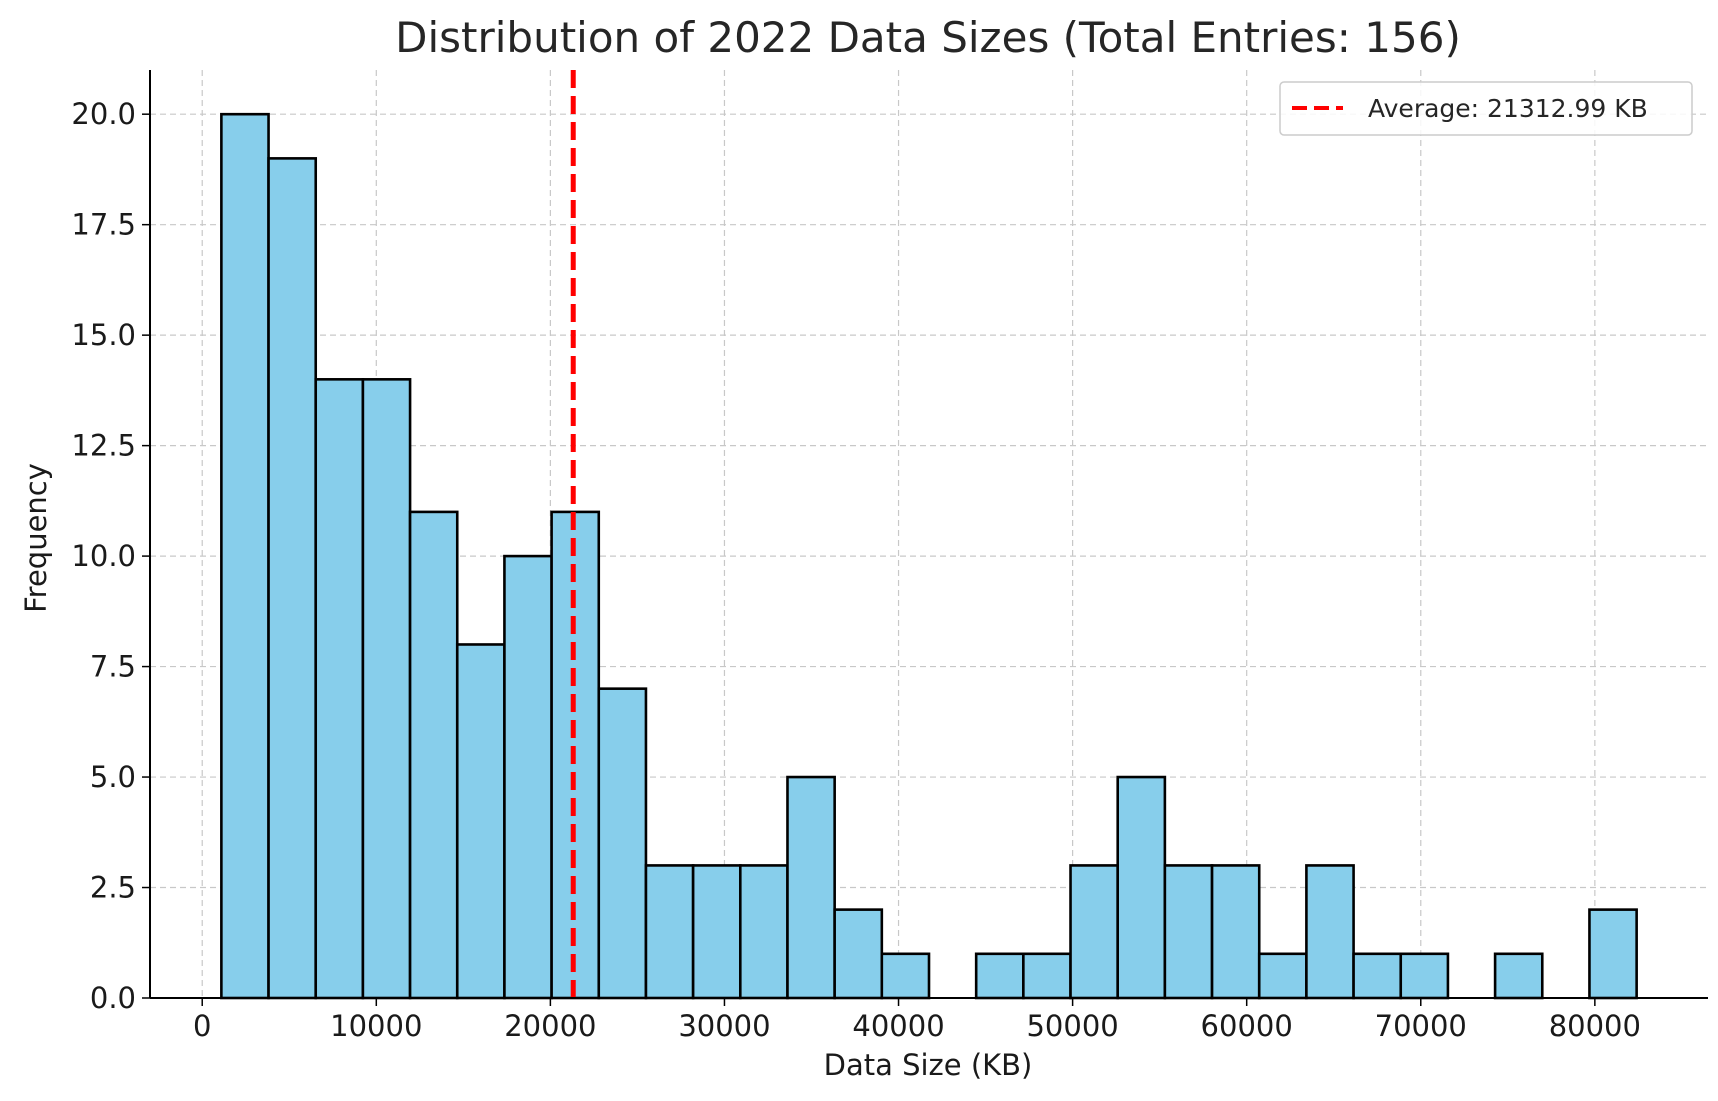 The height and width of the screenshot is (1101, 1718). I want to click on x-tick-label: 30000, so click(724, 1026).